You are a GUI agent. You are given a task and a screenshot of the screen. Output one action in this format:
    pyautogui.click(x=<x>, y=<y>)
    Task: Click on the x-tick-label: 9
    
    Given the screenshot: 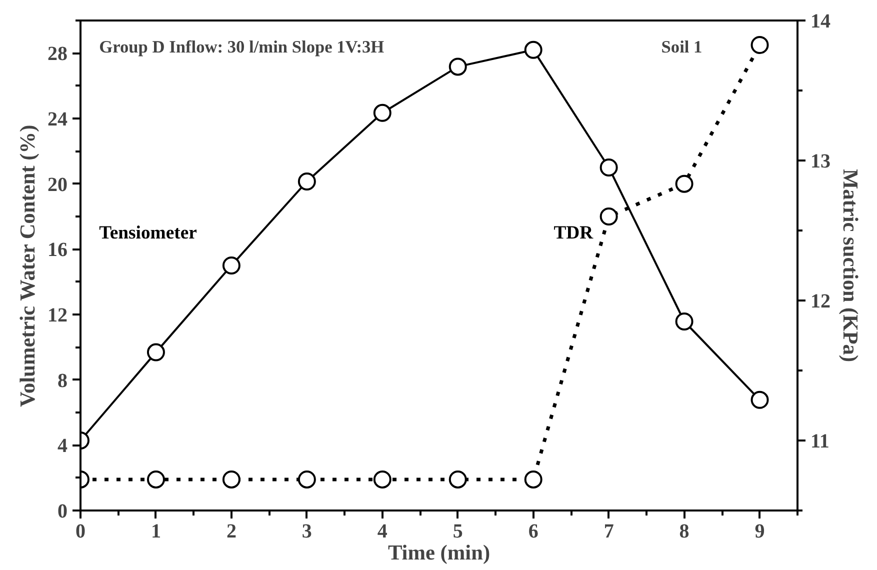 What is the action you would take?
    pyautogui.click(x=759, y=531)
    